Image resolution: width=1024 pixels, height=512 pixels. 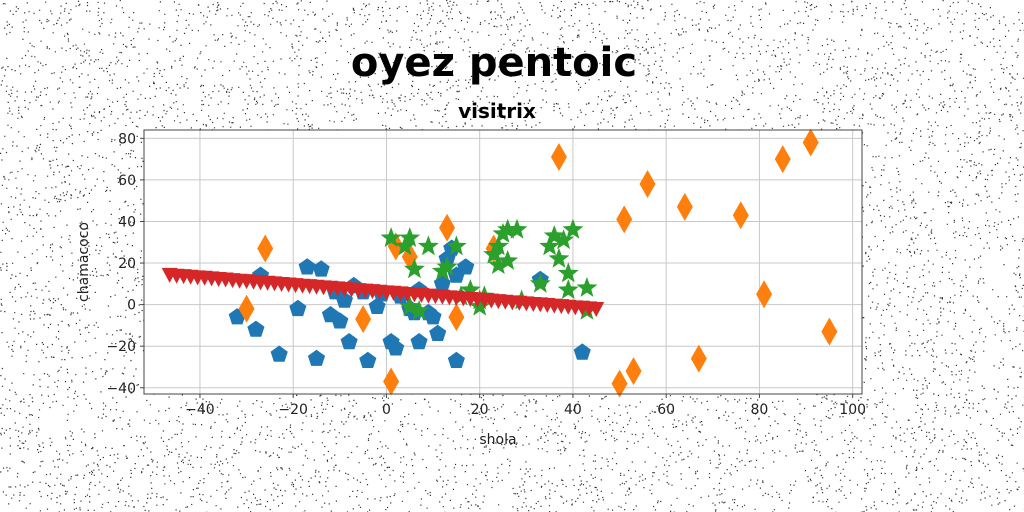 What do you see at coordinates (84, 262) in the screenshot?
I see `y-axis-label: chamacoco` at bounding box center [84, 262].